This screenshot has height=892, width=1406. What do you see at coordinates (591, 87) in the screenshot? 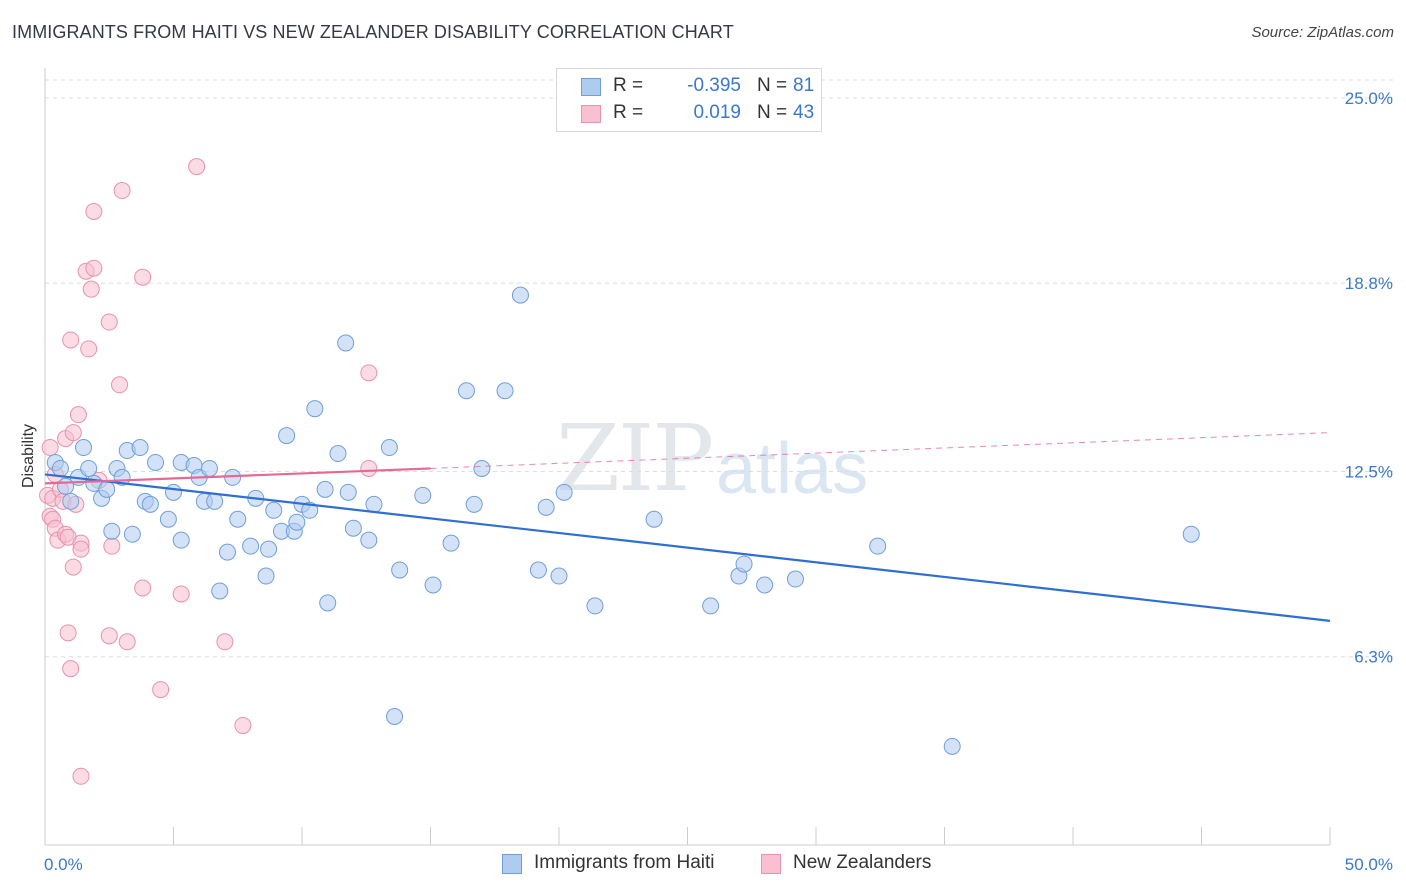
I see `legend-swatch-haiti` at bounding box center [591, 87].